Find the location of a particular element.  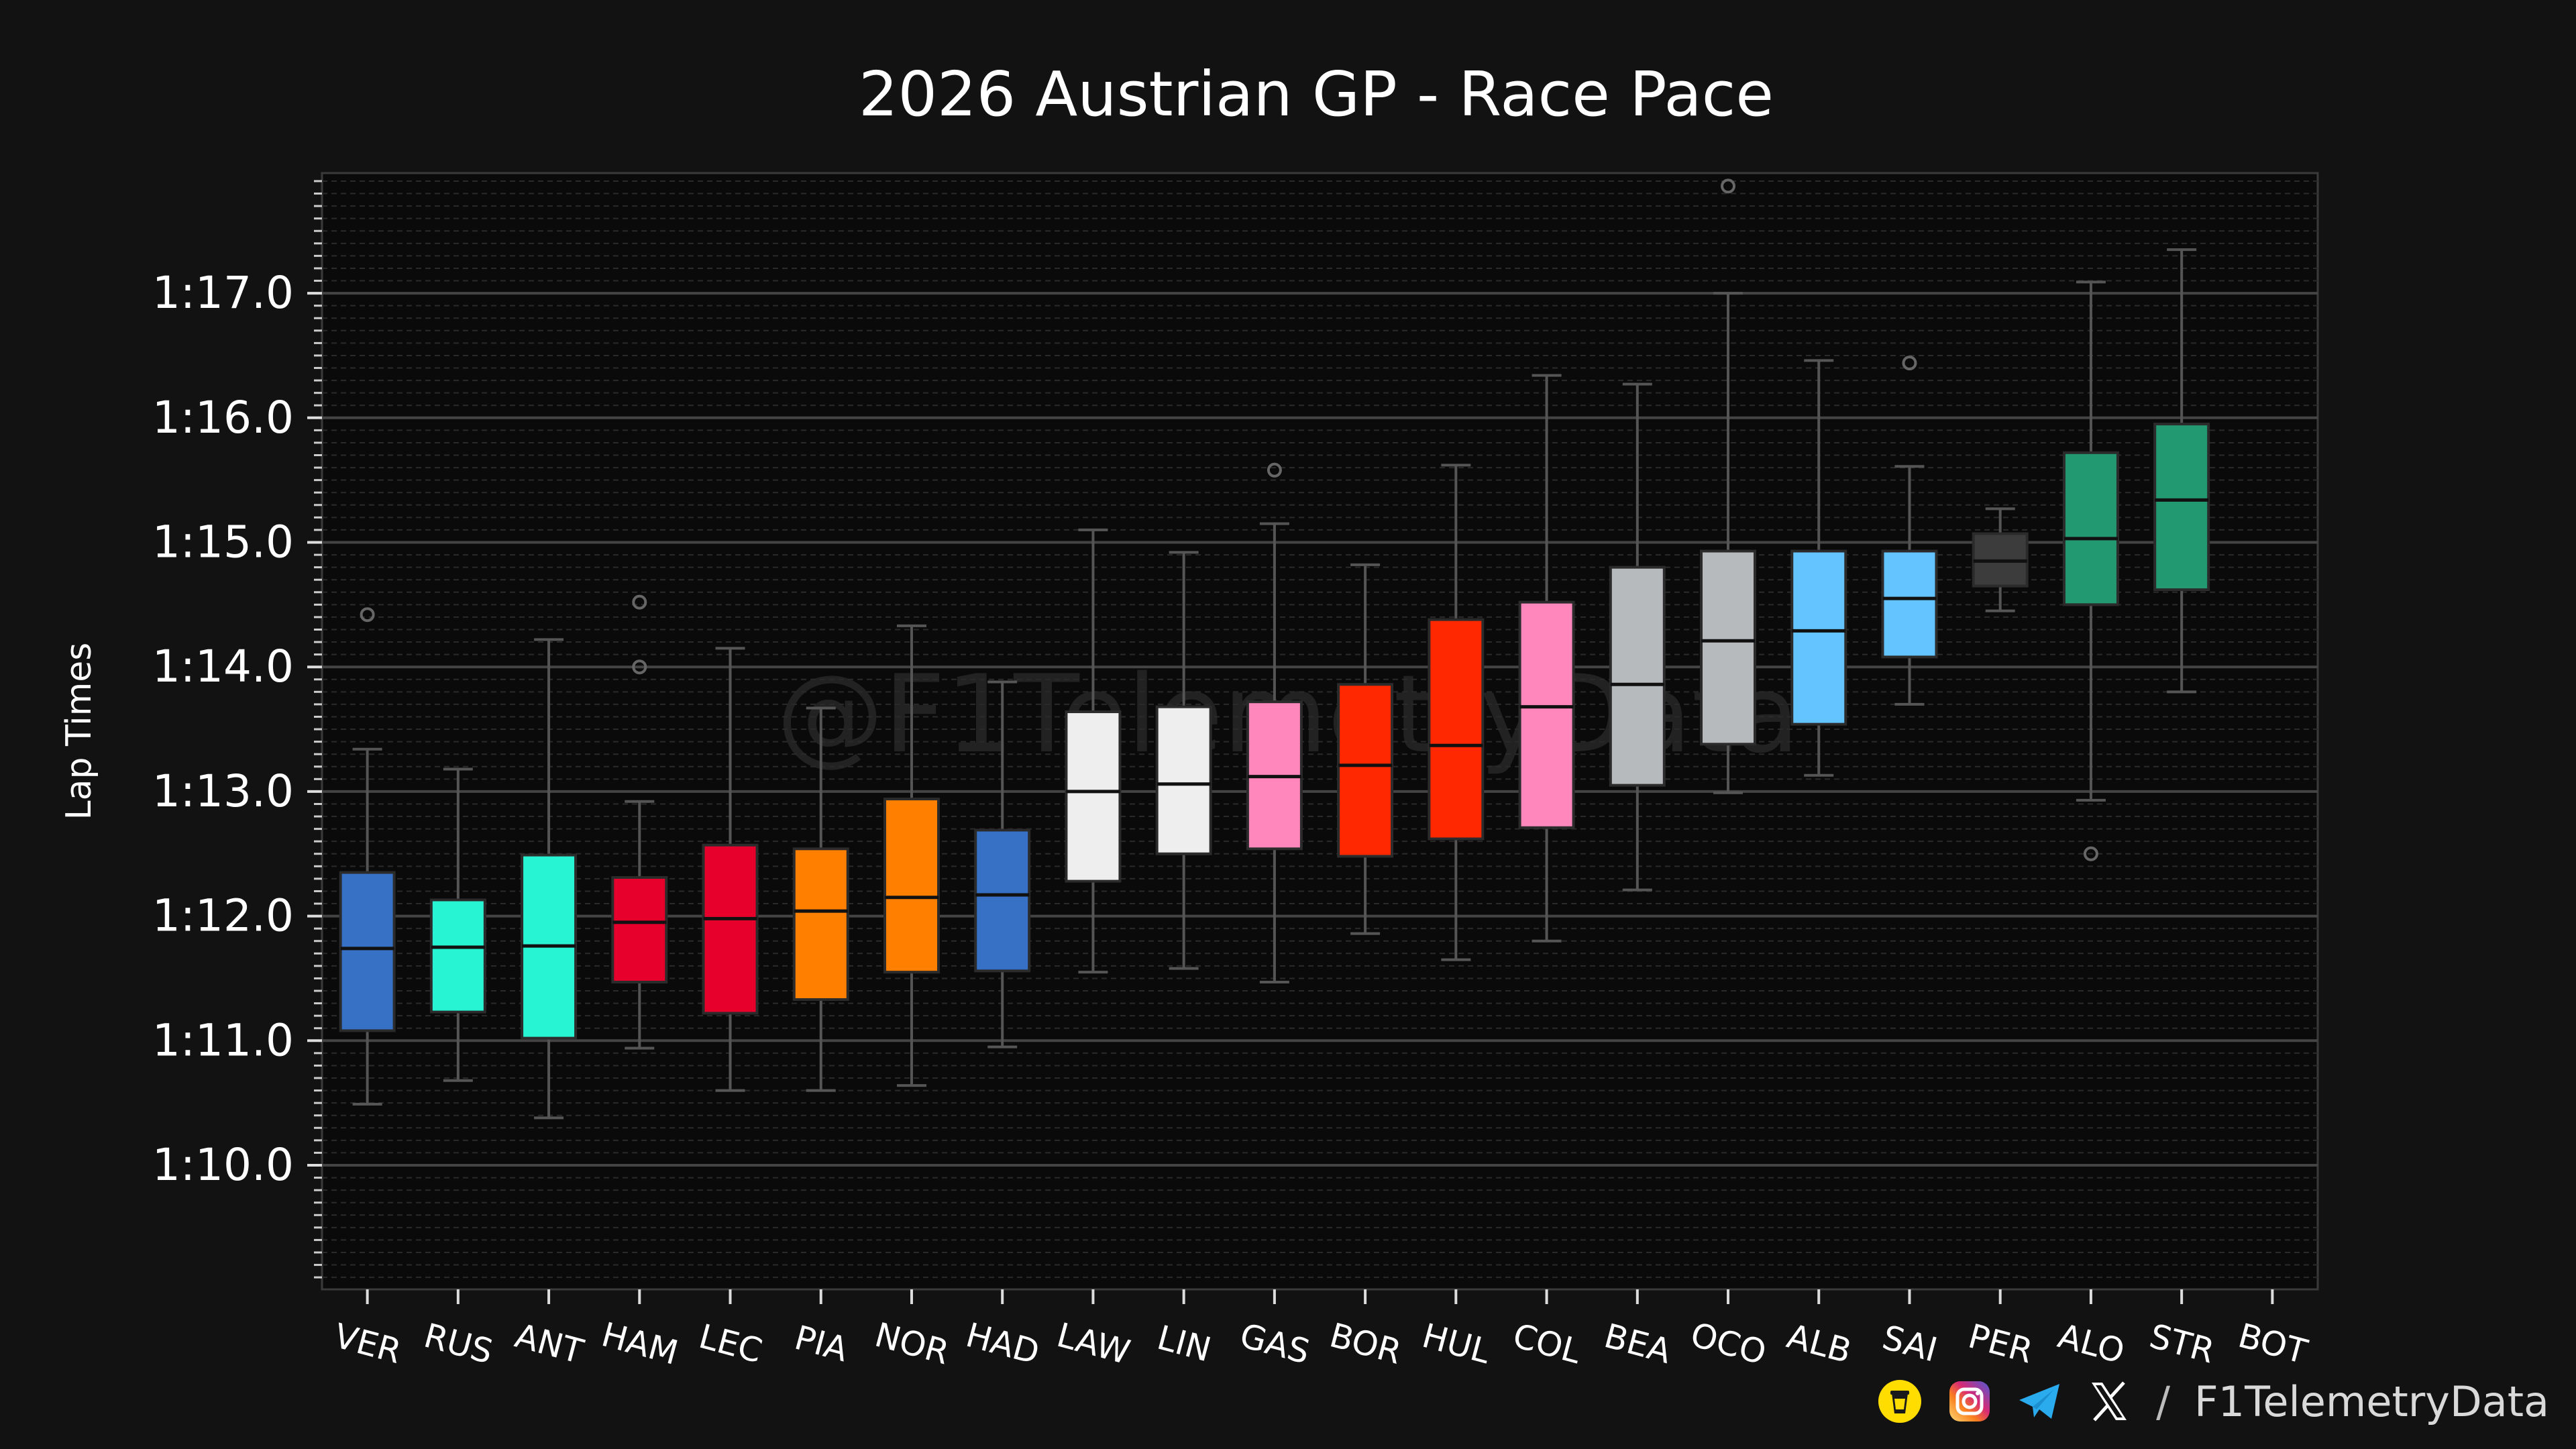

chart-title: 2026 Austrian GP - Race Pace is located at coordinates (1316, 94).